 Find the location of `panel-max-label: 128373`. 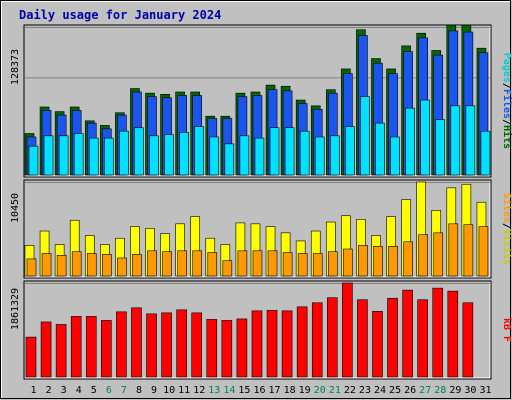

panel-max-label: 128373 is located at coordinates (15, 67).